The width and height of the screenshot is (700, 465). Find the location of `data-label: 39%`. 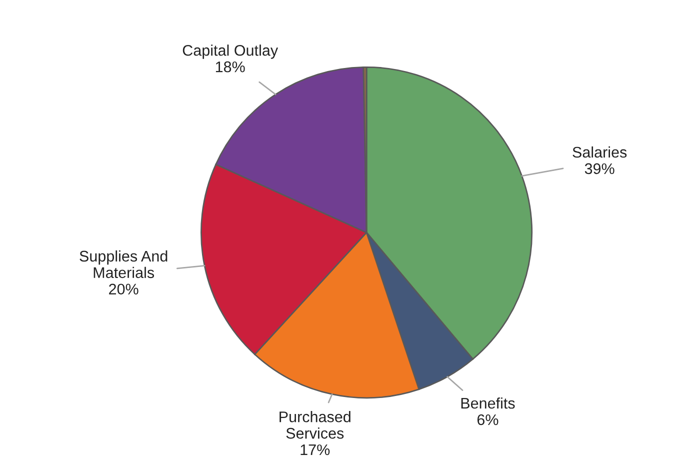

data-label: 39% is located at coordinates (599, 168).